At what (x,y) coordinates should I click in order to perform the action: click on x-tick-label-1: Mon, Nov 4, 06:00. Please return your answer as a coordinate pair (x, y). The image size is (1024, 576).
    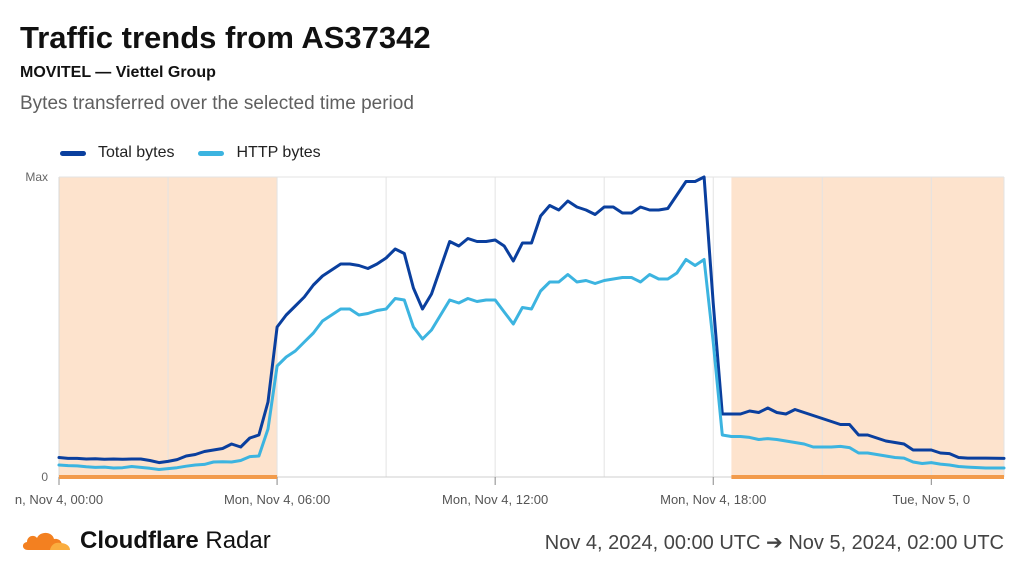
    Looking at the image, I should click on (277, 499).